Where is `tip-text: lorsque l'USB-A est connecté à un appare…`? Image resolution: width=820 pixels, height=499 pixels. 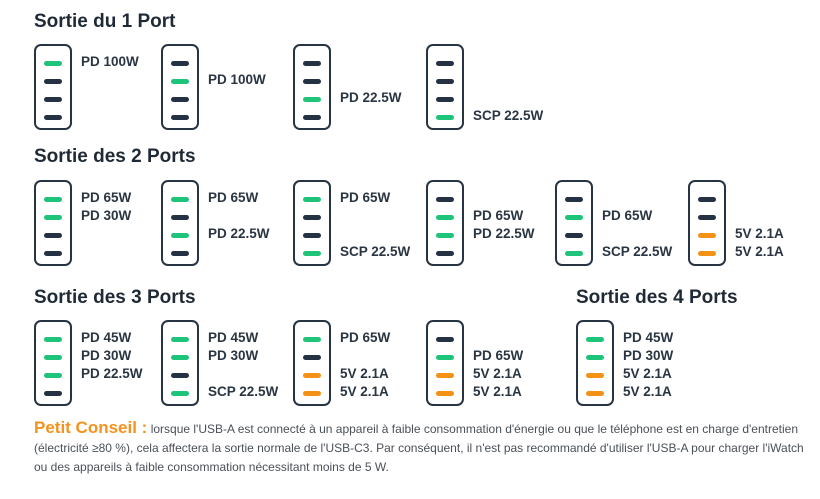
tip-text: lorsque l'USB-A est connecté à un appare… is located at coordinates (419, 448).